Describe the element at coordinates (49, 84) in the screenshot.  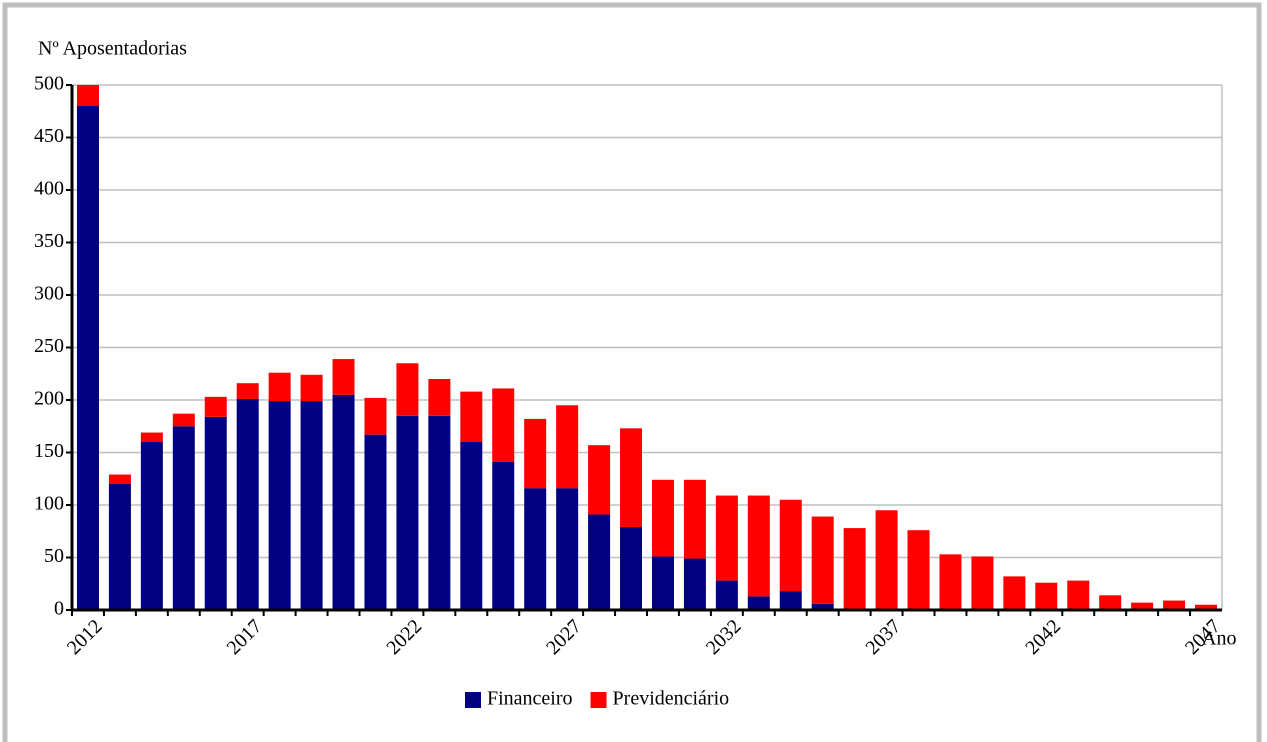
I see `y-tick-label: 500` at that location.